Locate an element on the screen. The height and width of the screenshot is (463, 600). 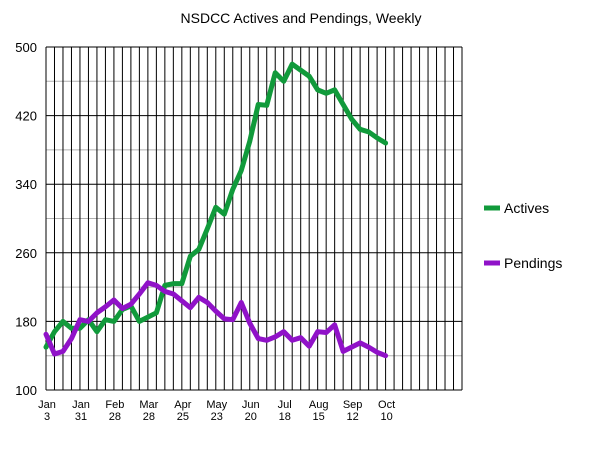
x-tick-label-day: 12 is located at coordinates (353, 417).